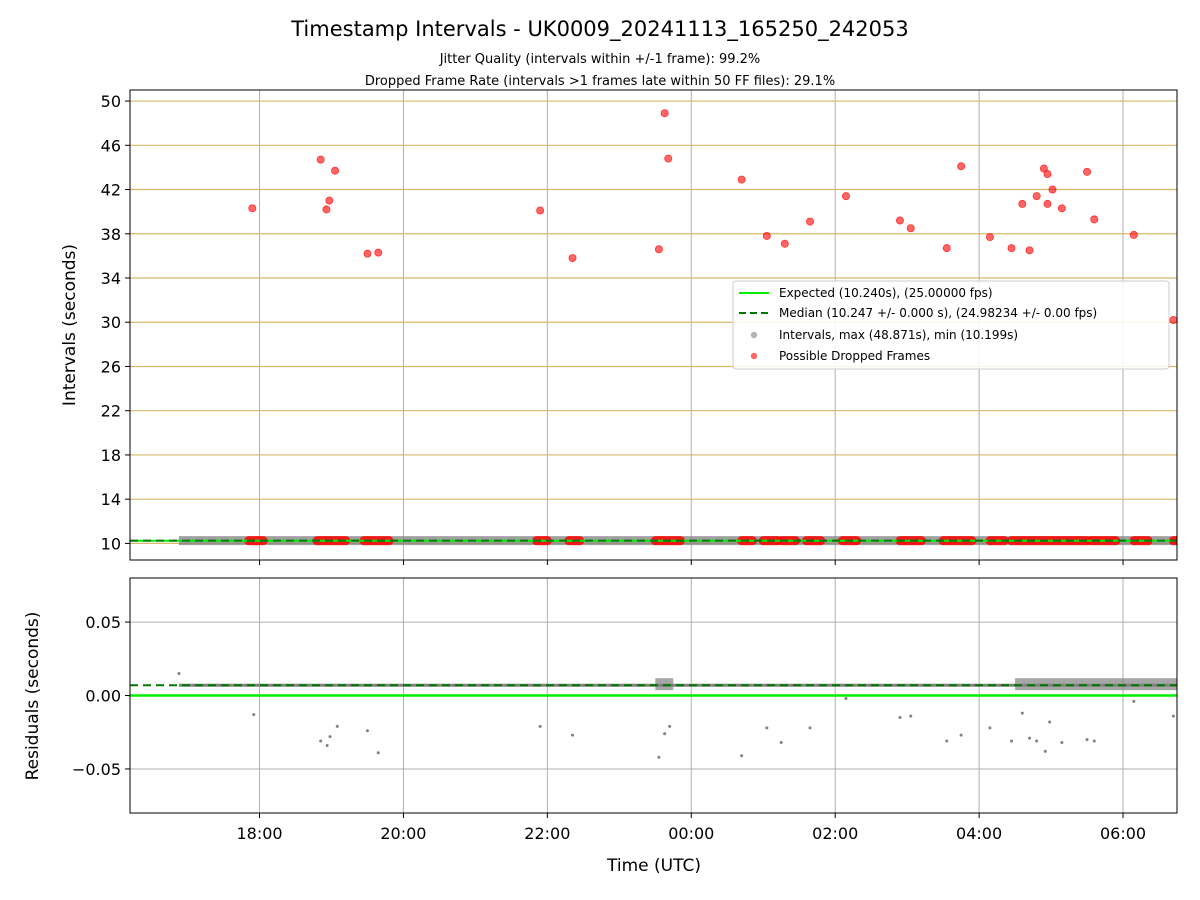 The image size is (1200, 900). I want to click on top-y-tick-label: 10, so click(111, 543).